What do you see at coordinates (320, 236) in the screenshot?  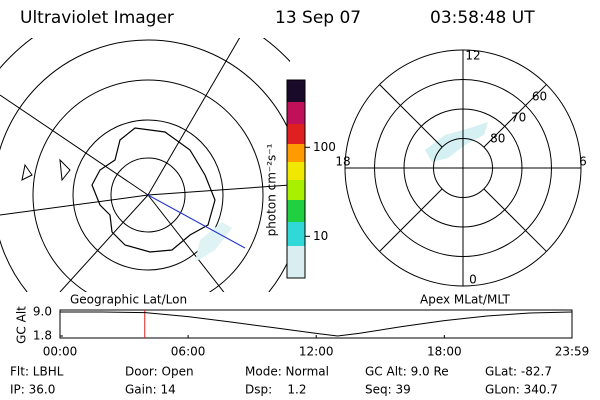 I see `tick-label: 10` at bounding box center [320, 236].